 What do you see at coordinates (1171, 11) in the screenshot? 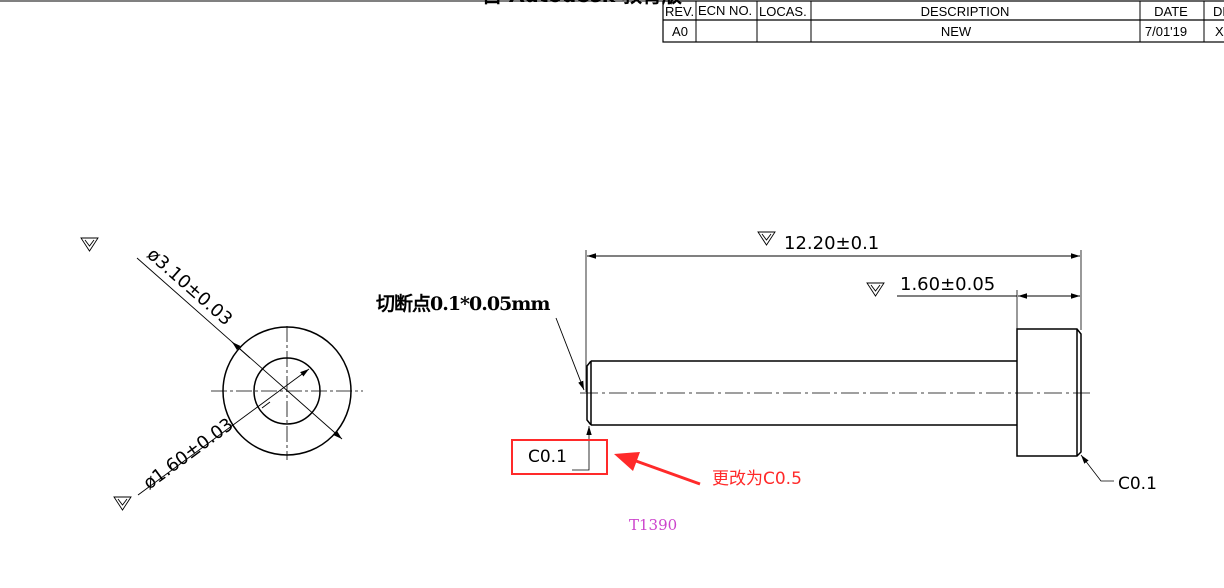
I see `header-date: DATE` at bounding box center [1171, 11].